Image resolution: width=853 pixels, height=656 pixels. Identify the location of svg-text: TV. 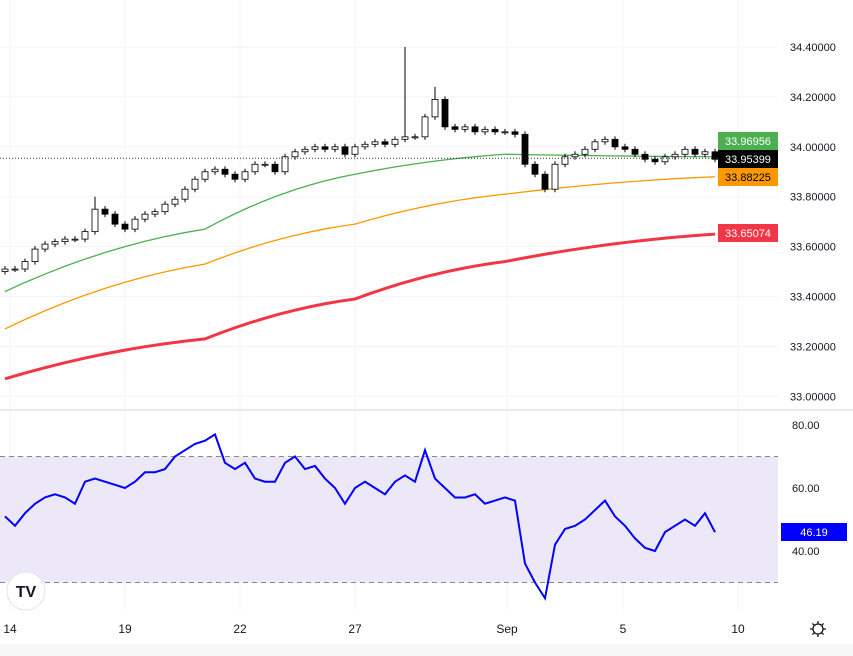
(26, 592).